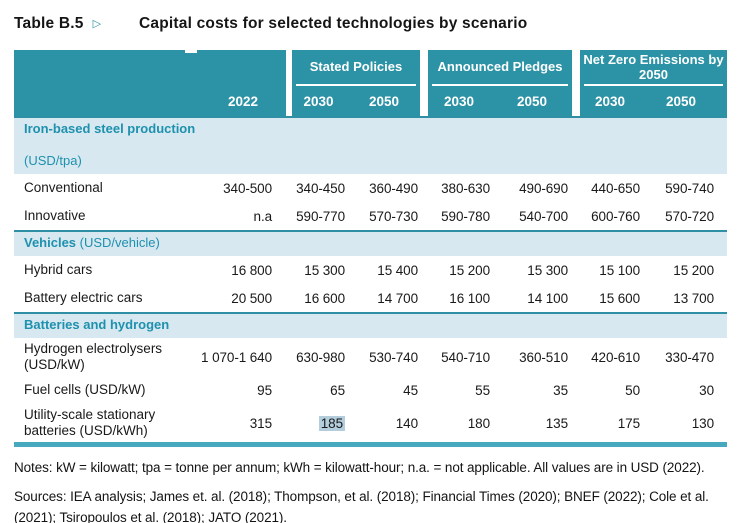  I want to click on cell-value: 14 100, so click(547, 298).